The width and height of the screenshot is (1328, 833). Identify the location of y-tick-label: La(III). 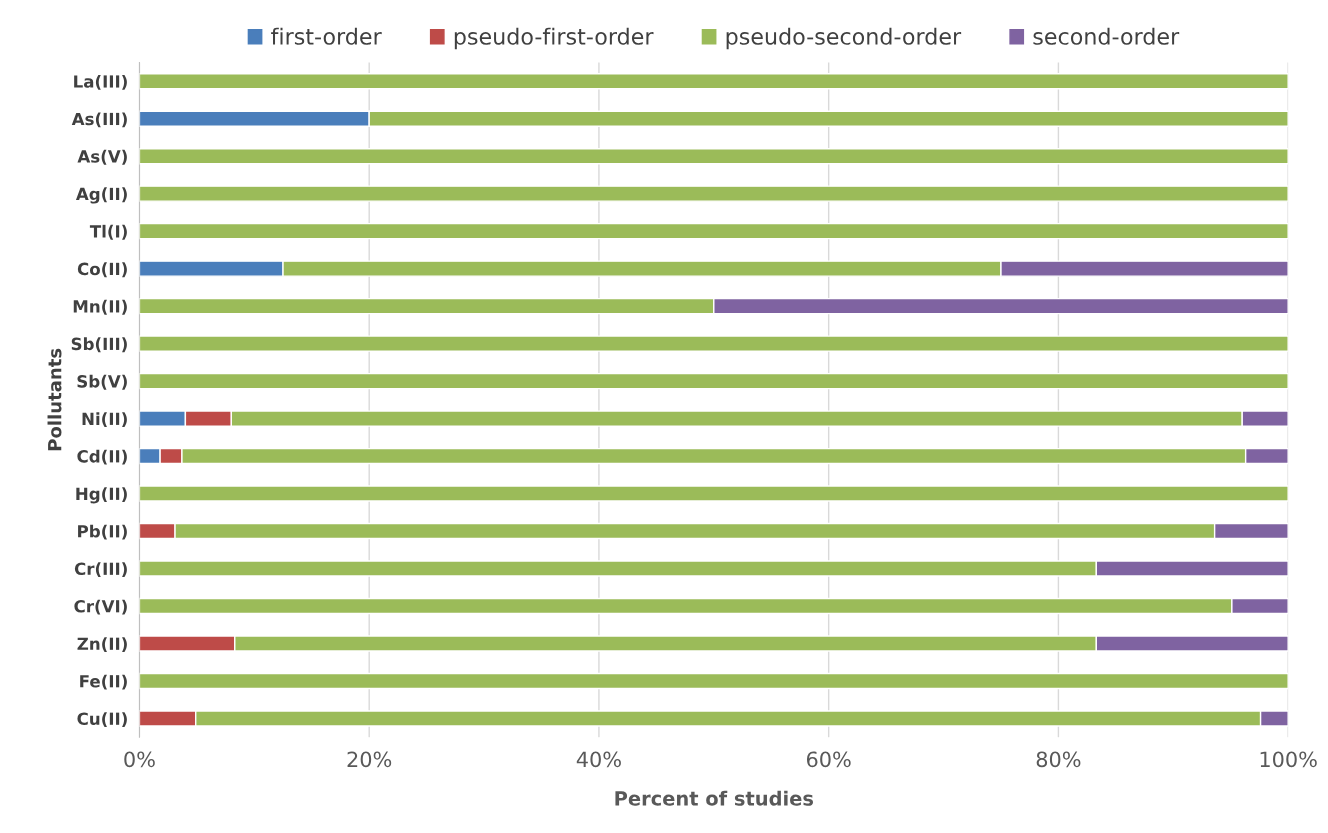
(100, 82).